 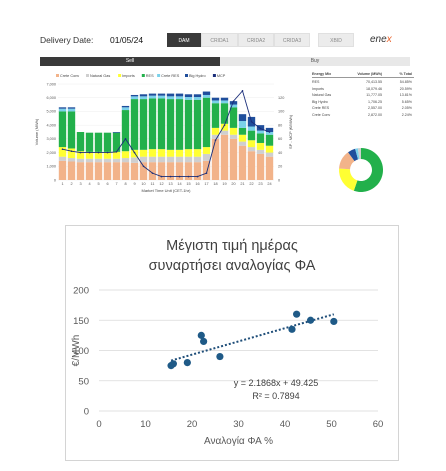 I want to click on buy-tab: Buy, so click(x=315, y=61).